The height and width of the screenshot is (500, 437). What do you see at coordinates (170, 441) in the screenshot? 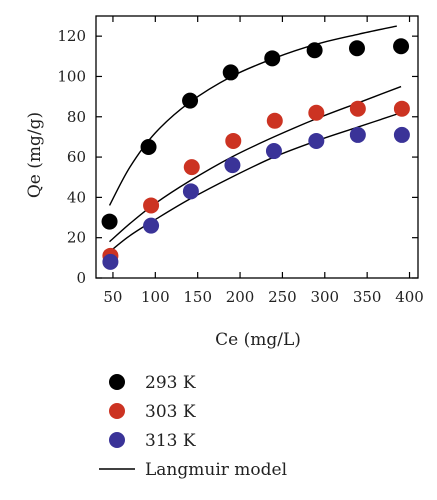
I see `legend-label: 313 K` at bounding box center [170, 441].